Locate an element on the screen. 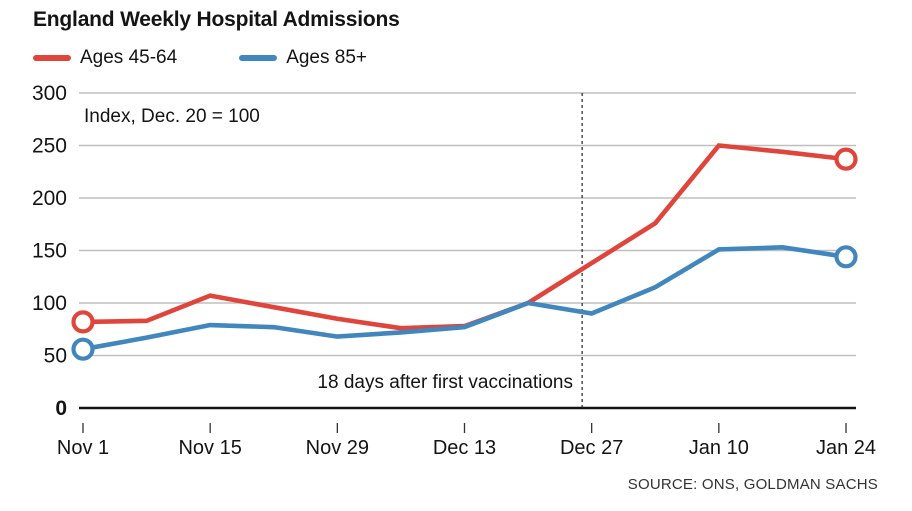  x-tick-label: Dec 13 is located at coordinates (464, 448).